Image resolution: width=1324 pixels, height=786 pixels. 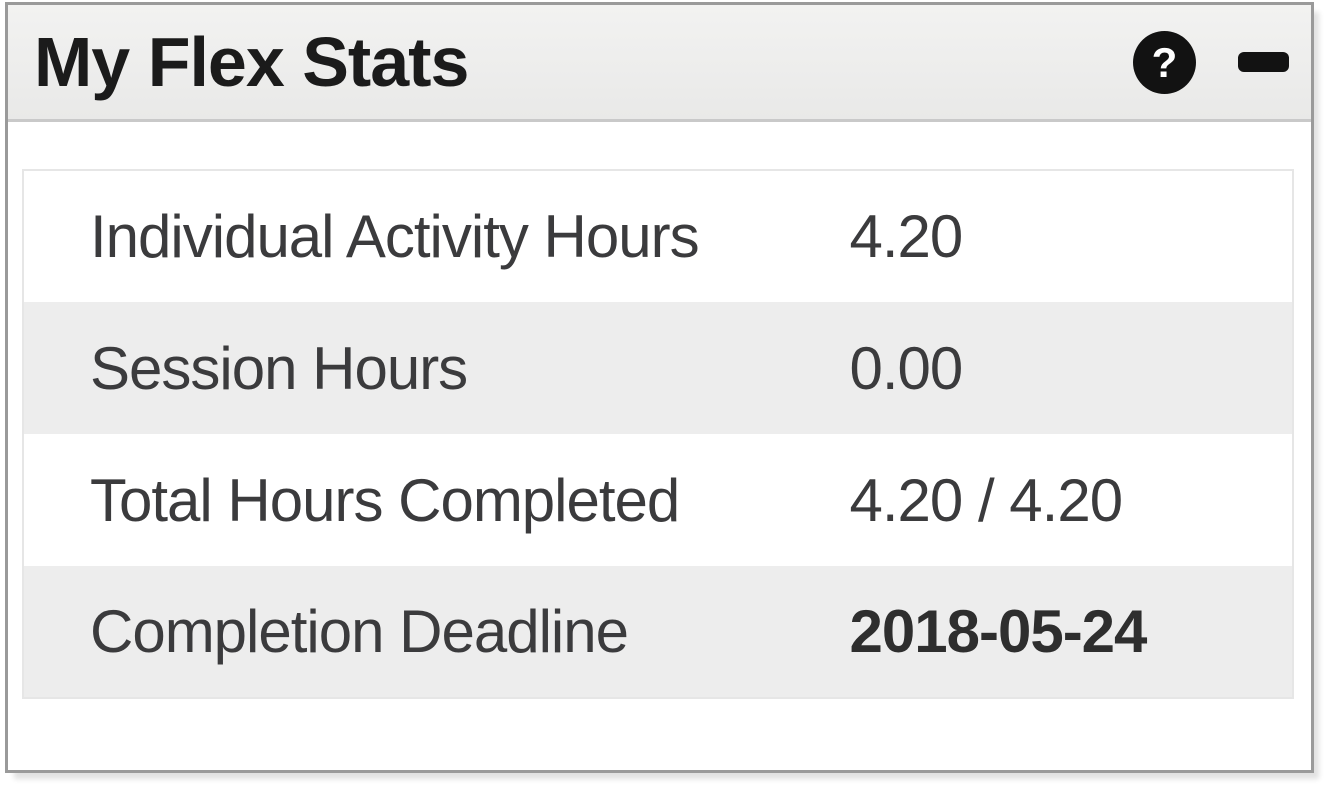 I want to click on stat-value: 4.20 / 4.20, so click(x=986, y=500).